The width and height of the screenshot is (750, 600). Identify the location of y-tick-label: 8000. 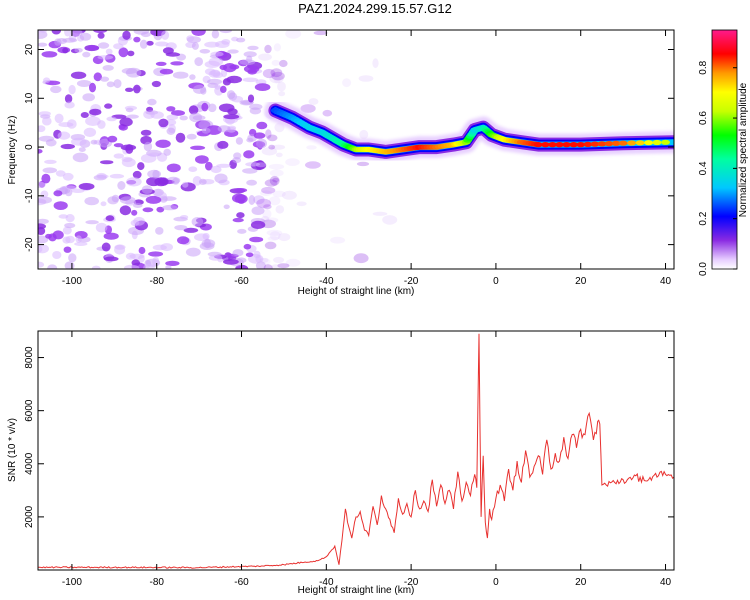
(29, 357).